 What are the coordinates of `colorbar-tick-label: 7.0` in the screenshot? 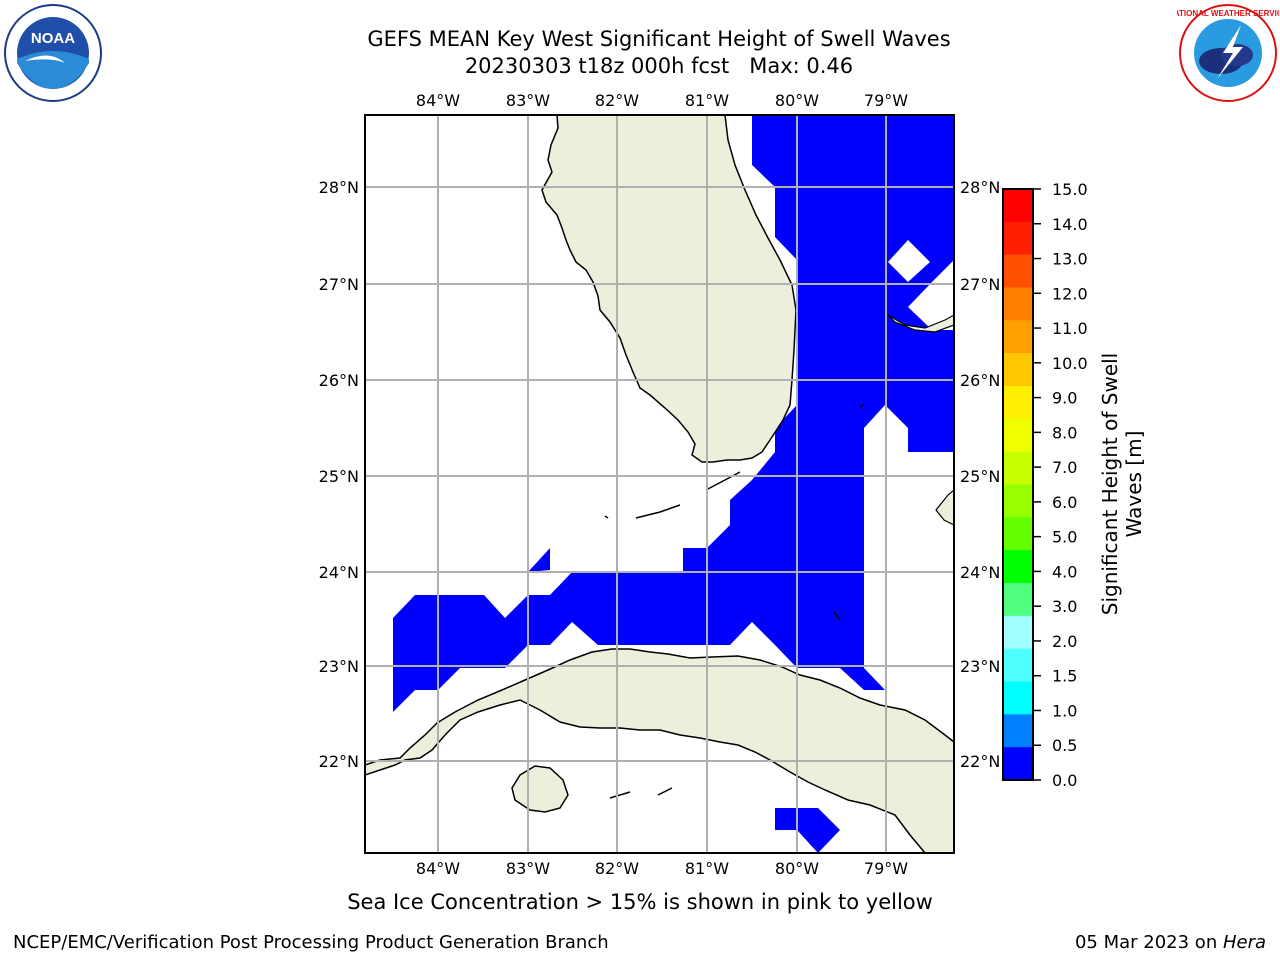 It's located at (1064, 467).